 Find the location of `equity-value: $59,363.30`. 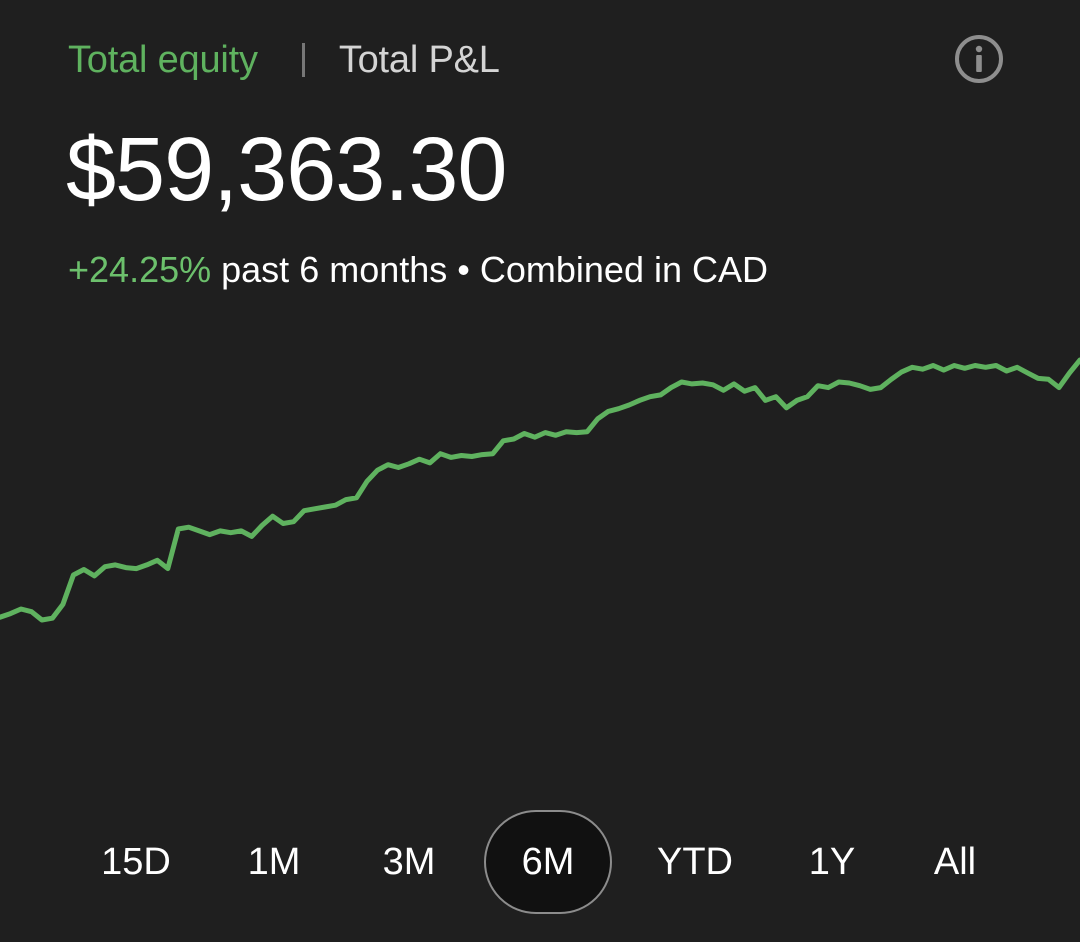

equity-value: $59,363.30 is located at coordinates (286, 170).